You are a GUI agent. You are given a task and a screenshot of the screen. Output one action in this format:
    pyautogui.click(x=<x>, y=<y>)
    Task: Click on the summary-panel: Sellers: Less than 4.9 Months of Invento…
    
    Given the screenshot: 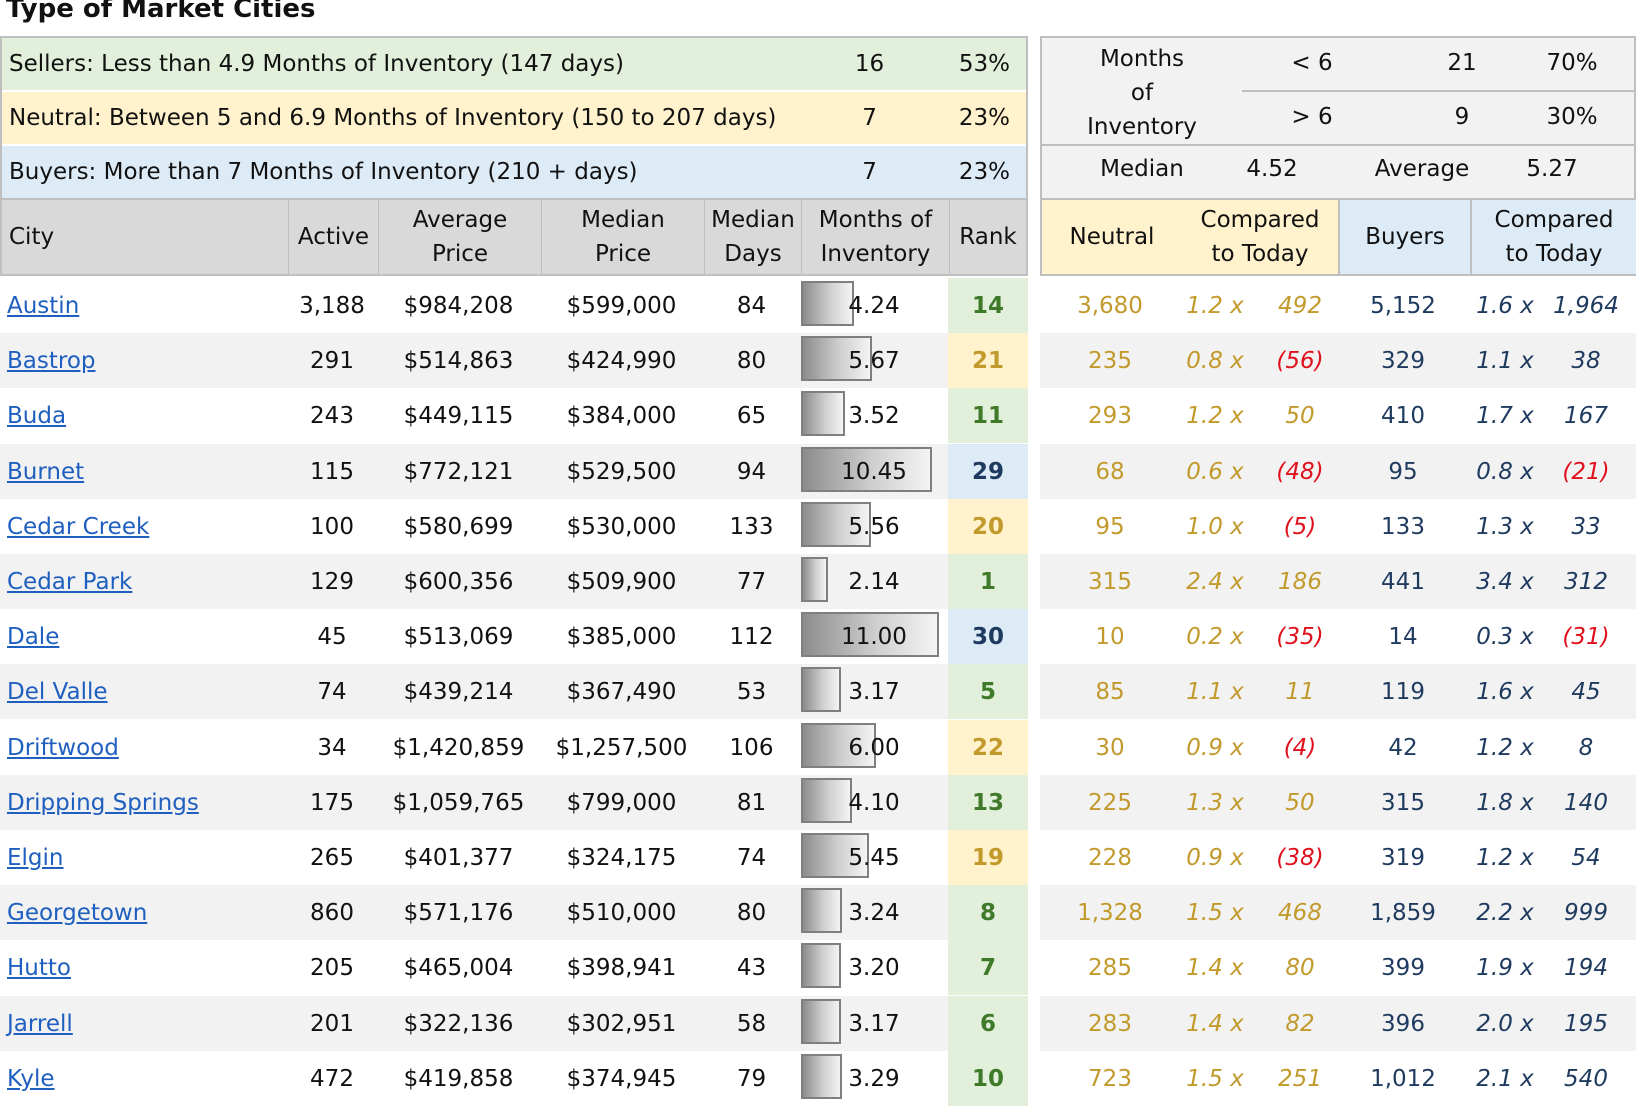 What is the action you would take?
    pyautogui.click(x=514, y=118)
    